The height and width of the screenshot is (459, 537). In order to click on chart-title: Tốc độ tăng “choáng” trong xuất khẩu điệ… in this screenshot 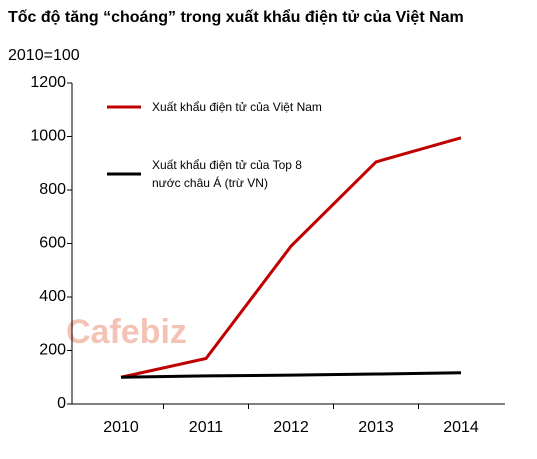, I will do `click(236, 17)`.